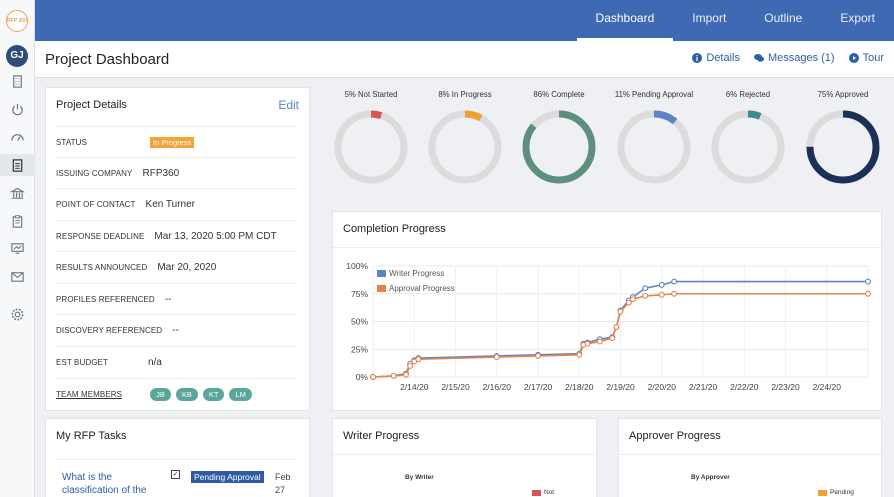  What do you see at coordinates (213, 394) in the screenshot?
I see `team-member-chip: KT` at bounding box center [213, 394].